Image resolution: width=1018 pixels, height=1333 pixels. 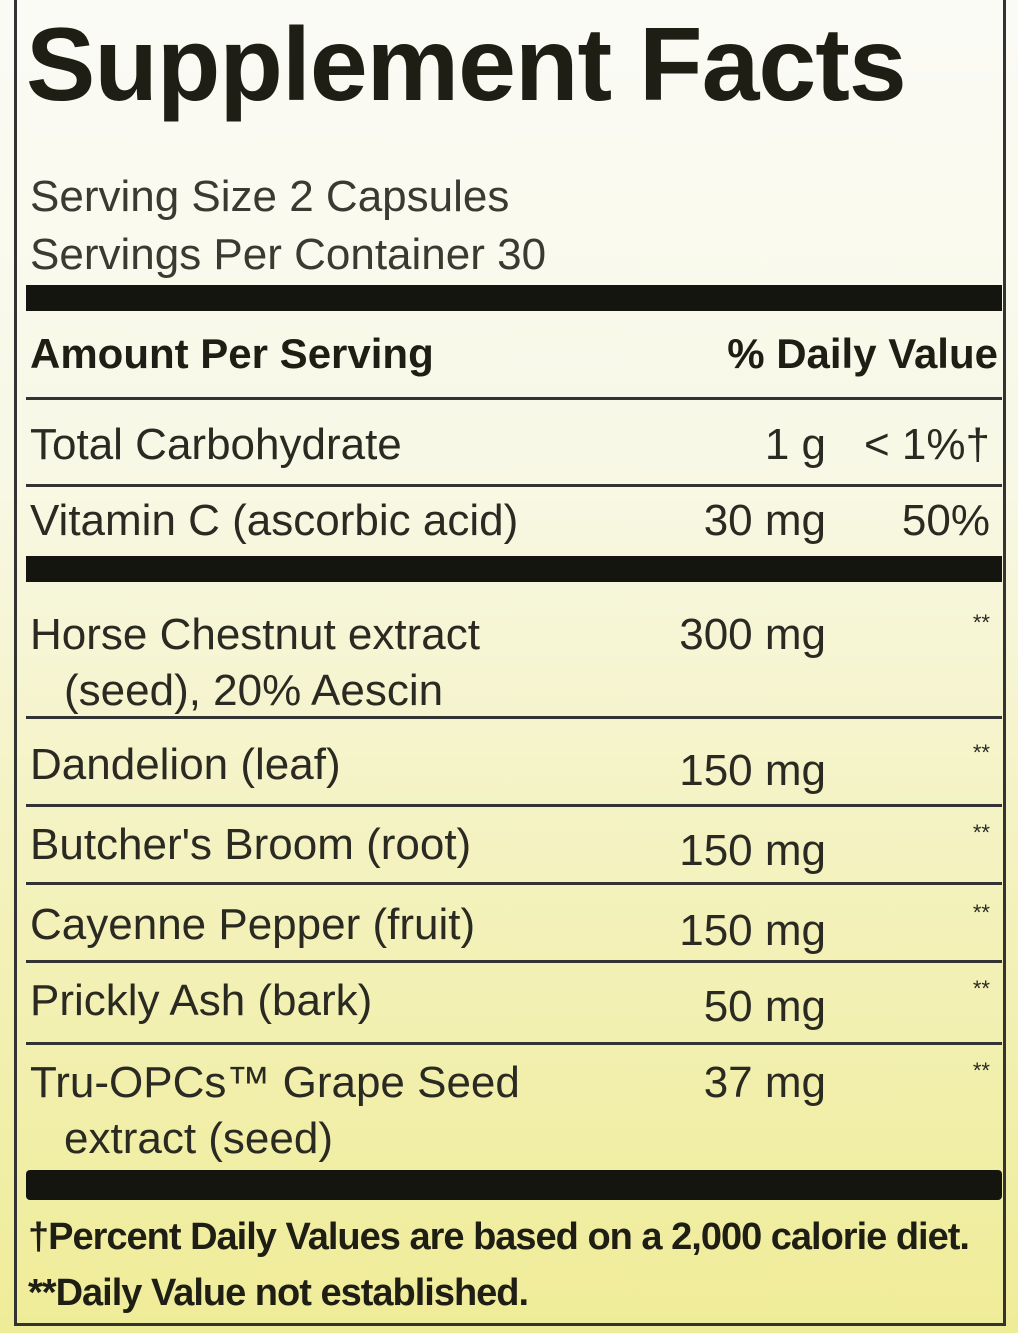 What do you see at coordinates (216, 444) in the screenshot?
I see `nutrient-name: Total Carbohydrate` at bounding box center [216, 444].